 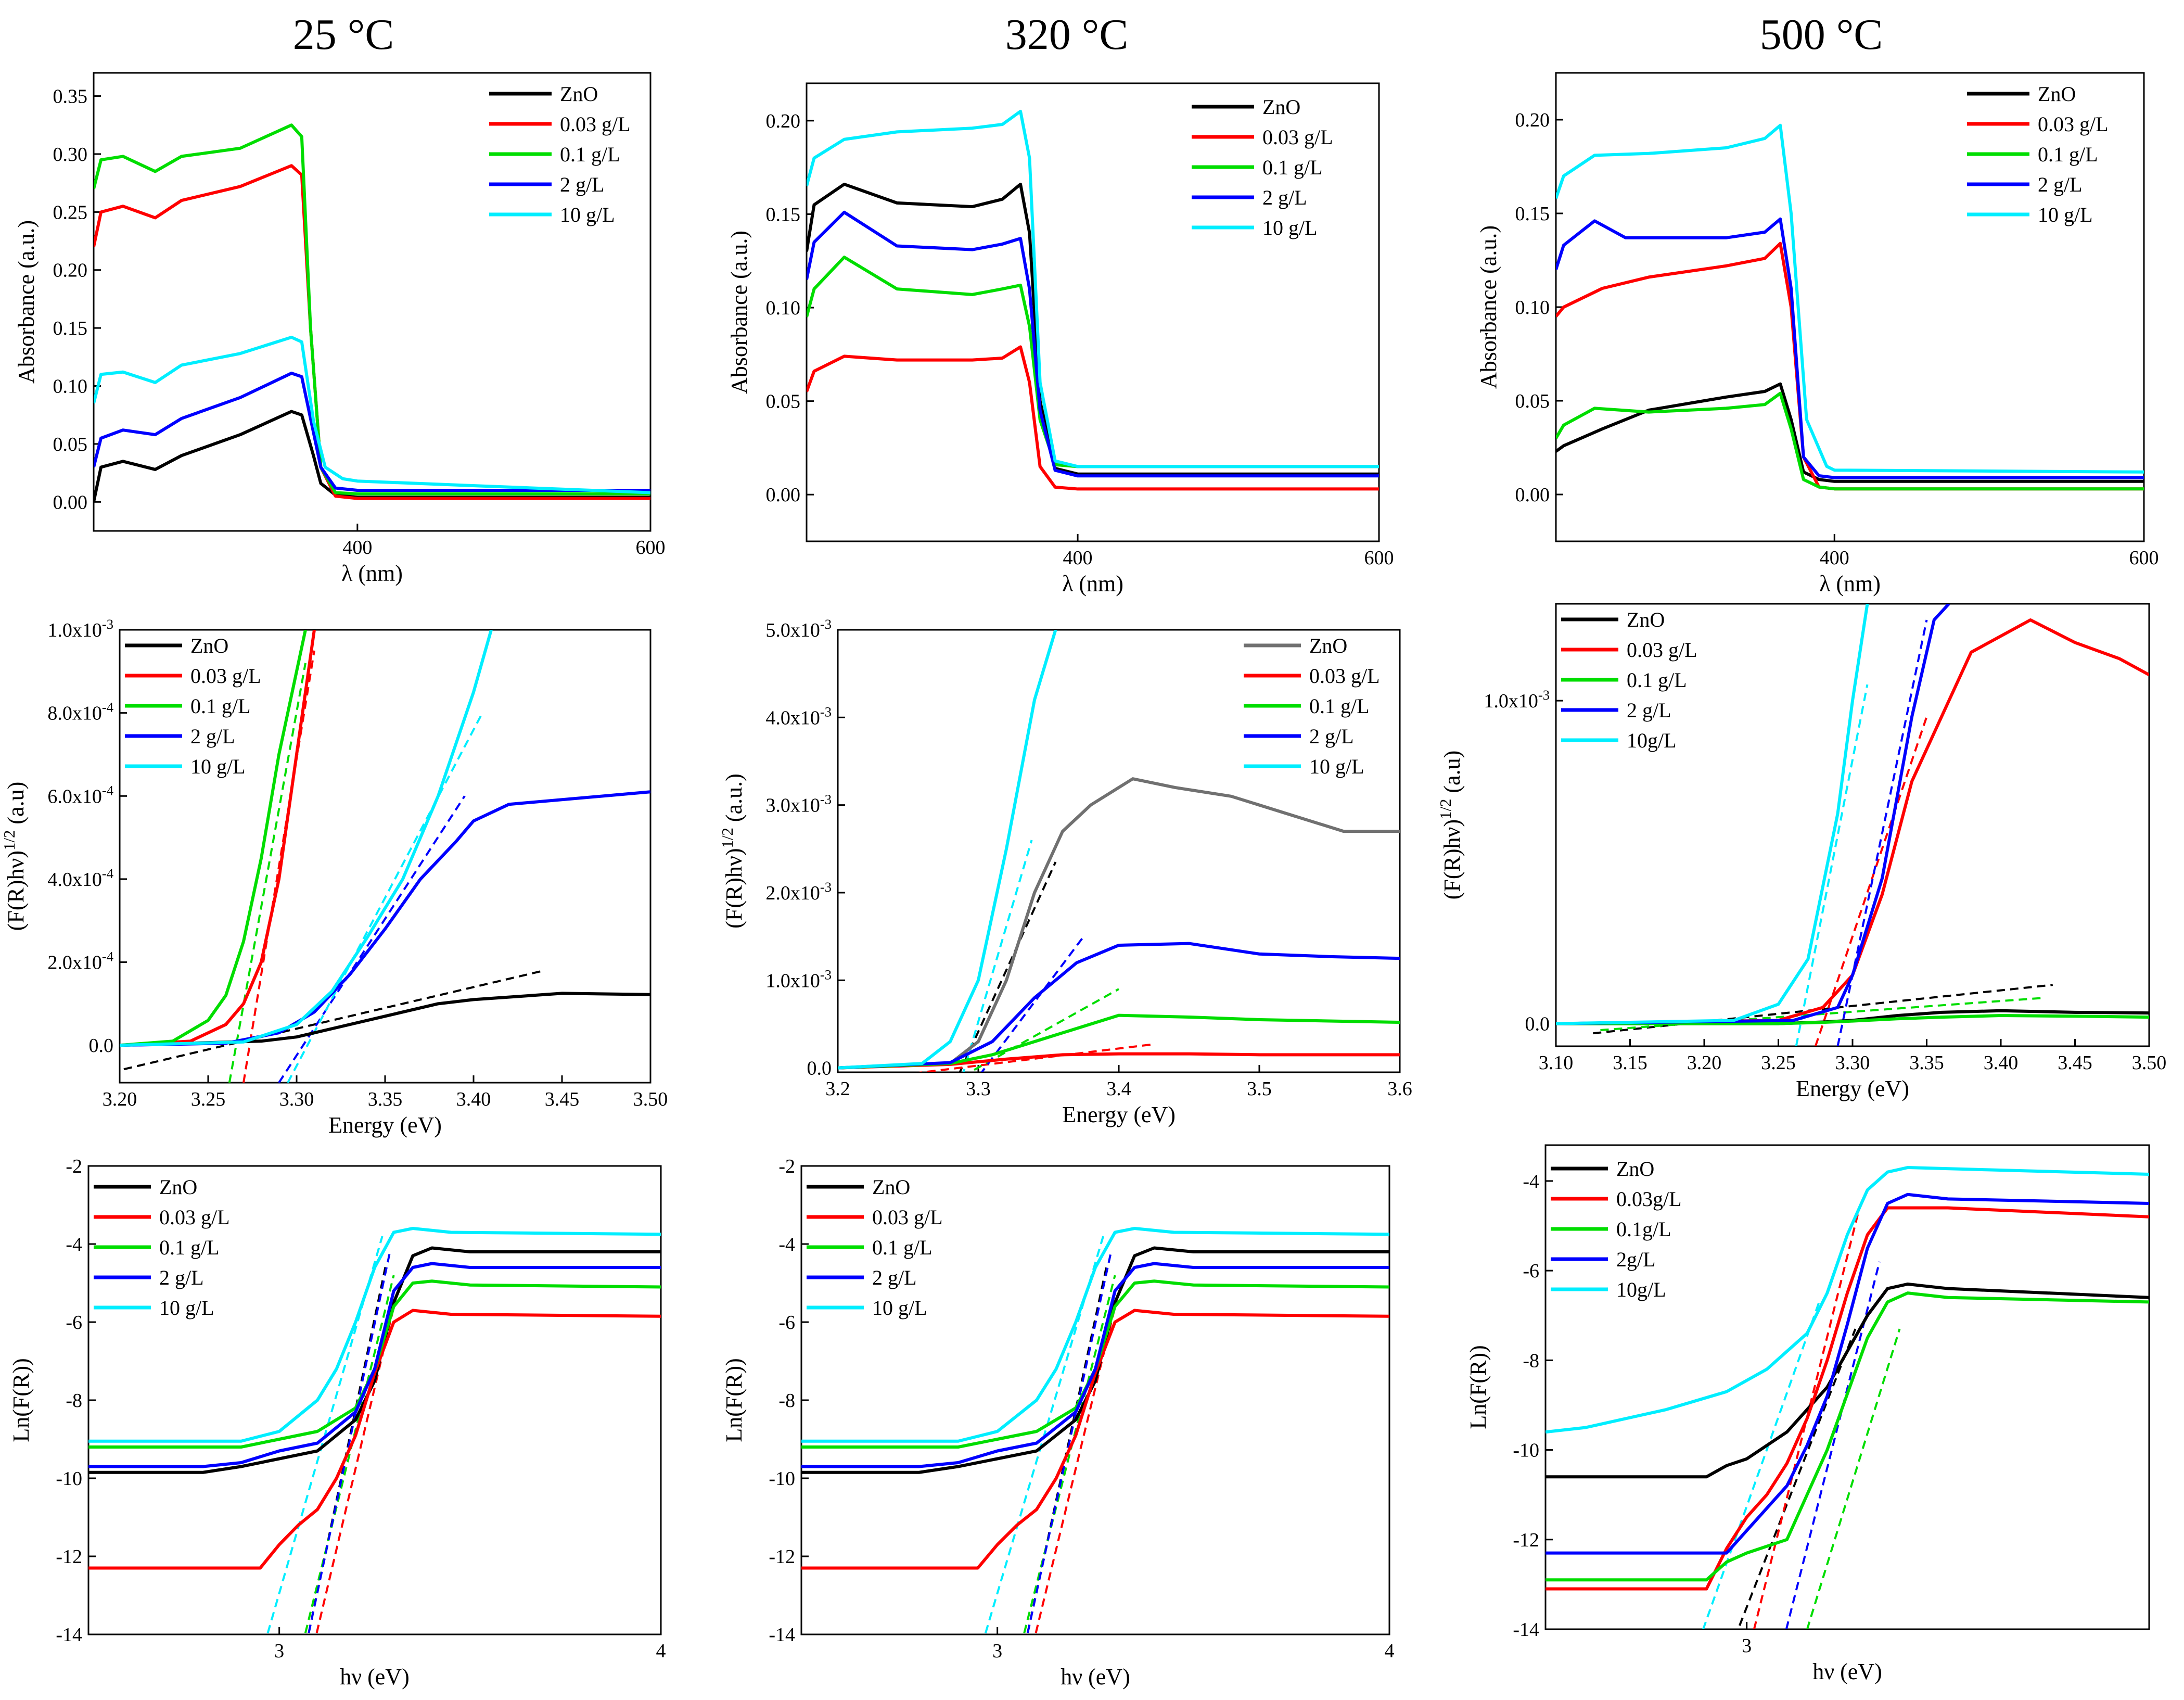 What do you see at coordinates (80, 794) in the screenshot?
I see `y-tick-label: 6.0x10⁻⁴` at bounding box center [80, 794].